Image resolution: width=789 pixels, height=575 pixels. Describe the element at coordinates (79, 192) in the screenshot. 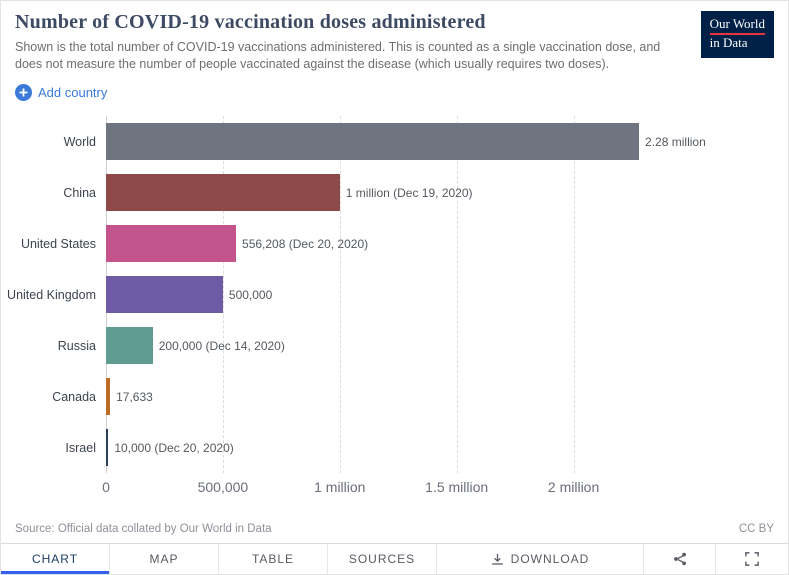

I see `country-label: China` at that location.